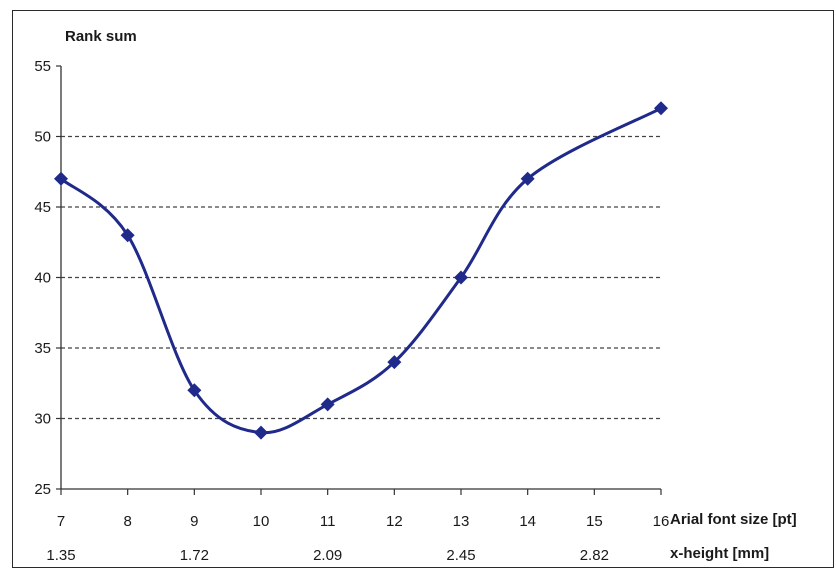 The width and height of the screenshot is (836, 570). What do you see at coordinates (42, 66) in the screenshot?
I see `y-tick-label: 55` at bounding box center [42, 66].